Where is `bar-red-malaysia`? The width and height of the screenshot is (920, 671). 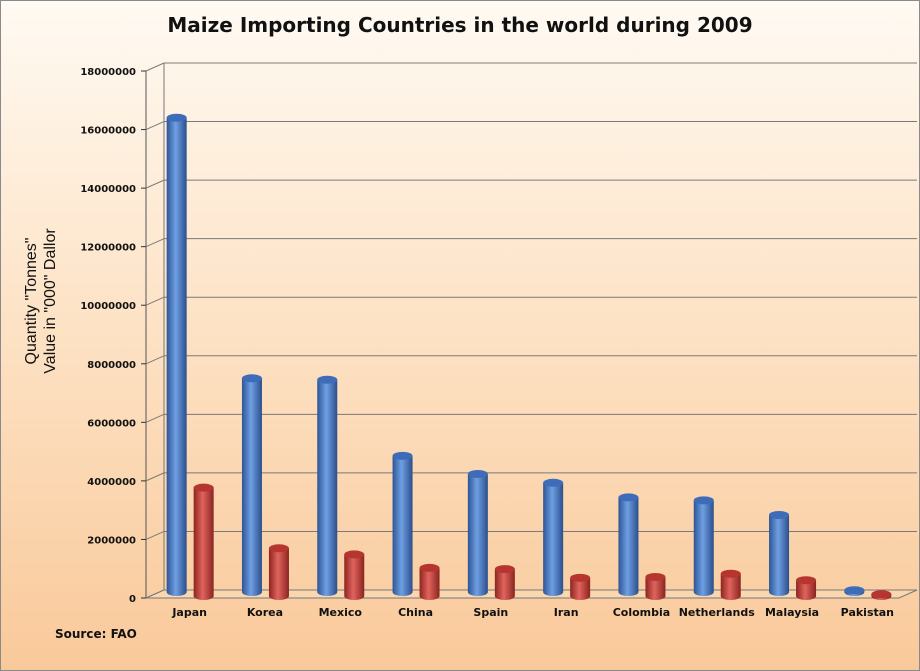 bar-red-malaysia is located at coordinates (806, 590).